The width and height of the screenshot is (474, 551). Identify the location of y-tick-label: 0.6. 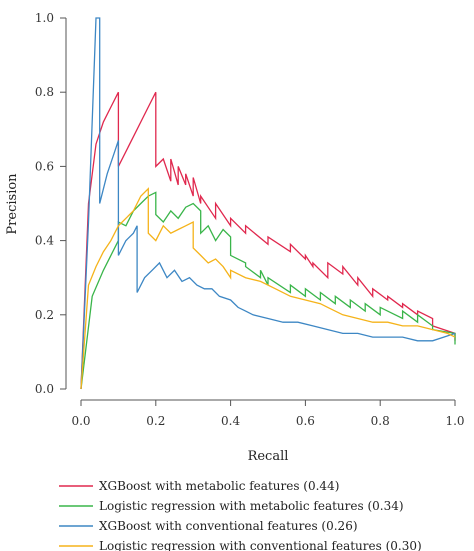
(44, 166).